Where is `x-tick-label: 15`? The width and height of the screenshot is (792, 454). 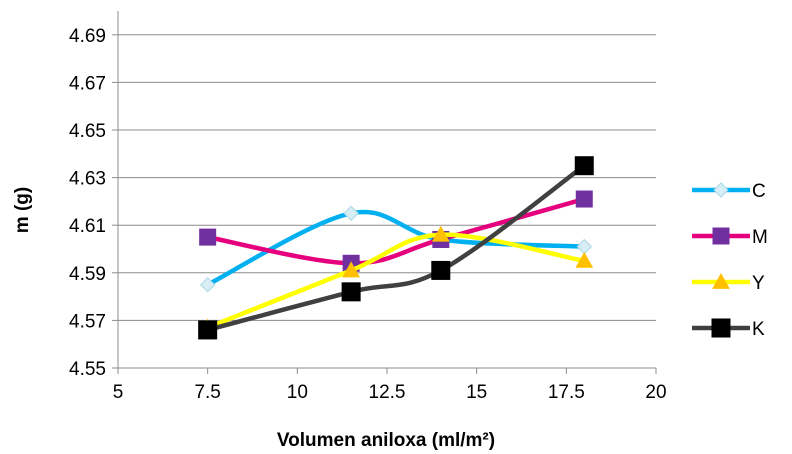 x-tick-label: 15 is located at coordinates (476, 392).